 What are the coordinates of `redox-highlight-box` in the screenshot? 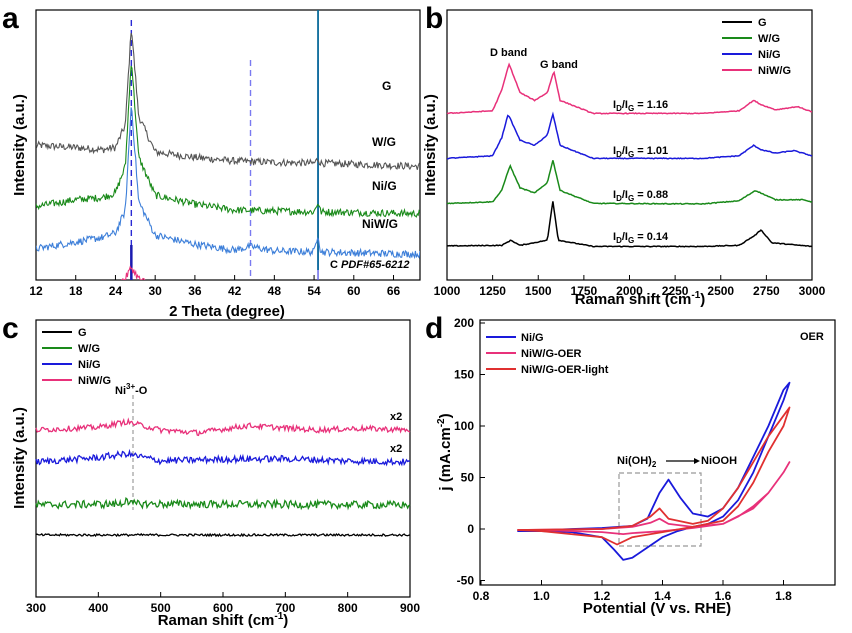 It's located at (660, 509).